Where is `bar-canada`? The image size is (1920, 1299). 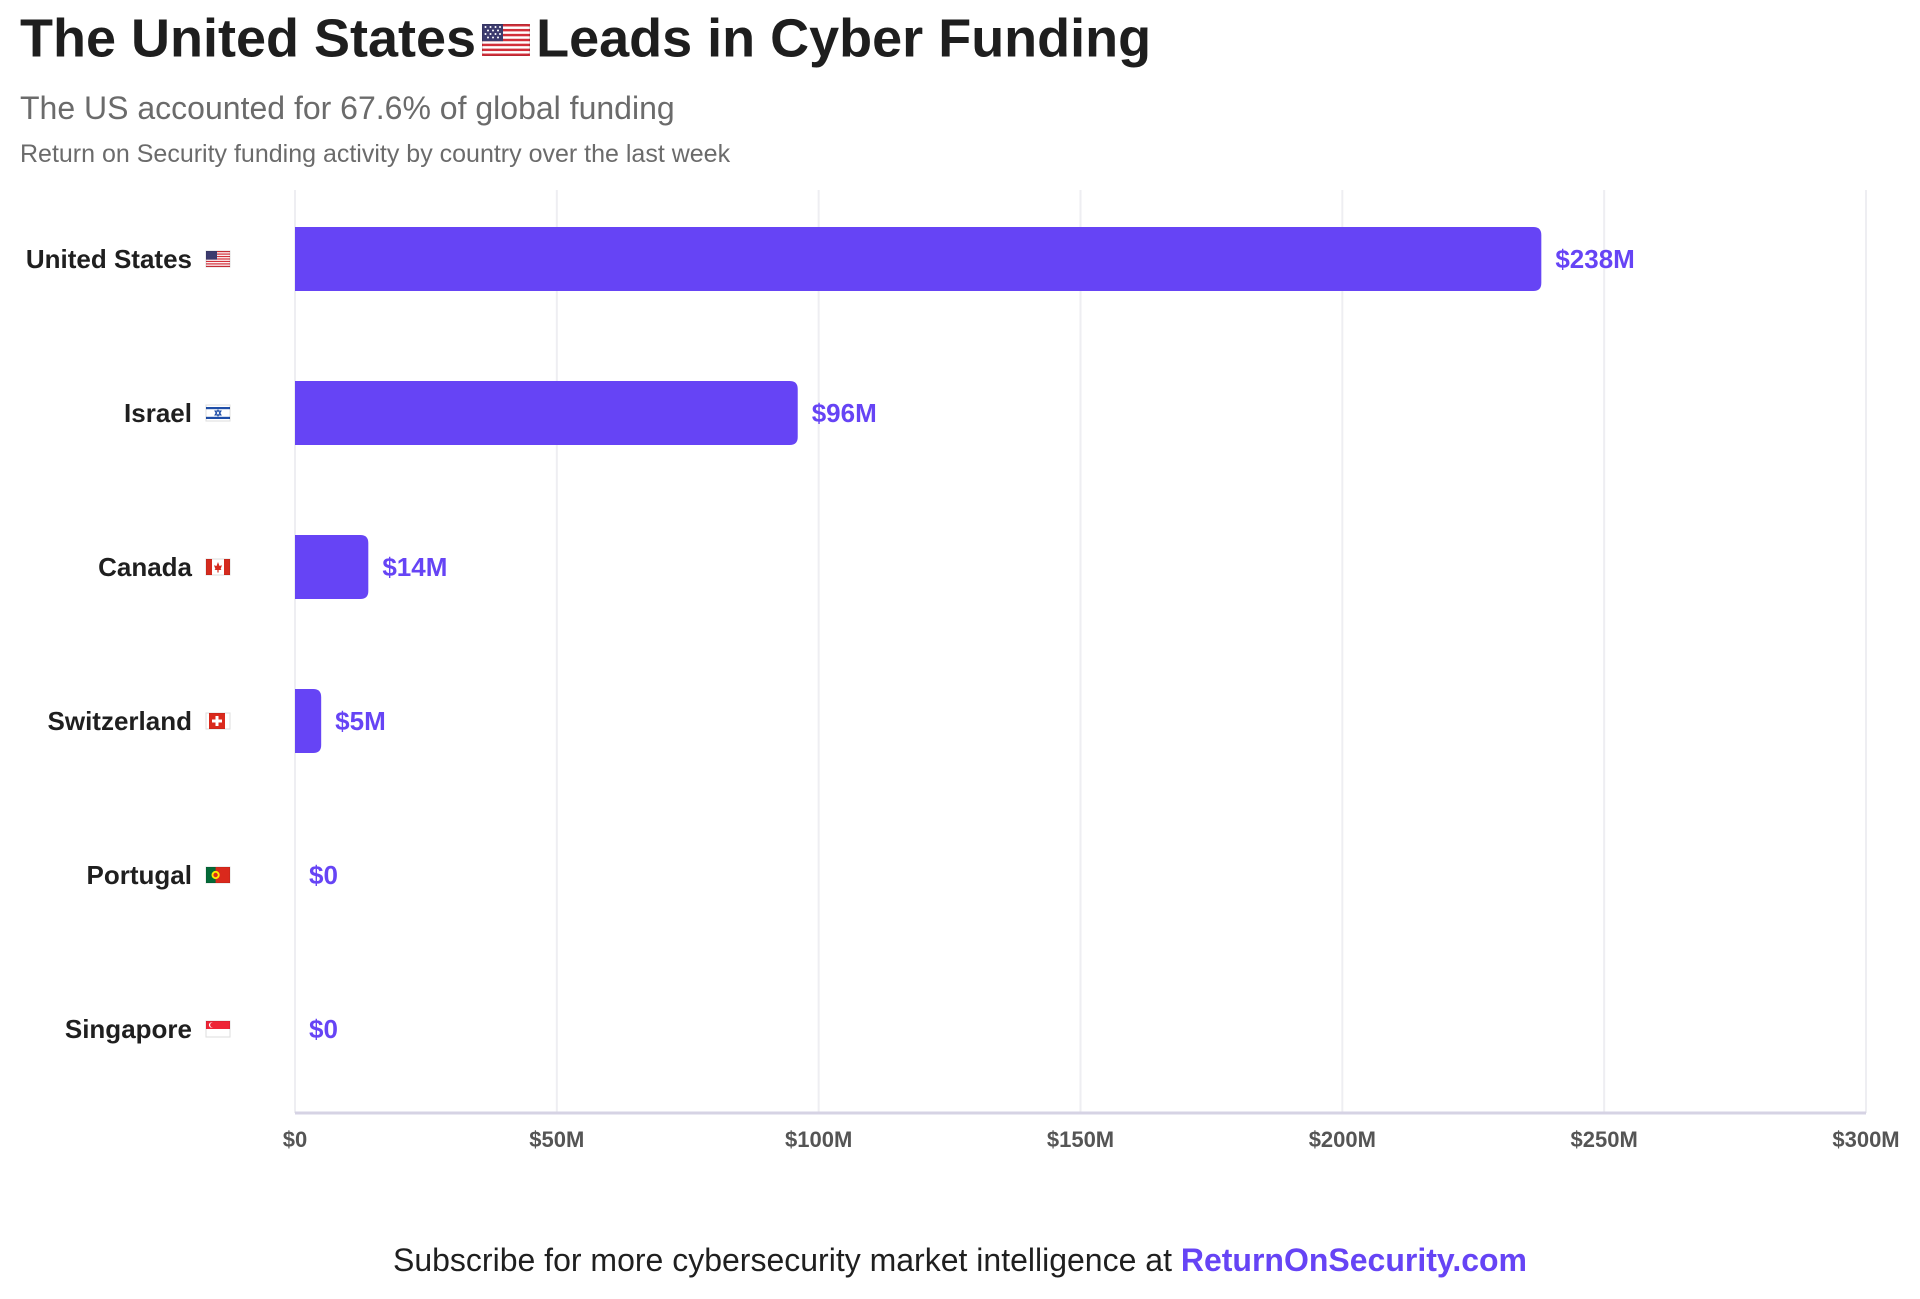 bar-canada is located at coordinates (332, 567).